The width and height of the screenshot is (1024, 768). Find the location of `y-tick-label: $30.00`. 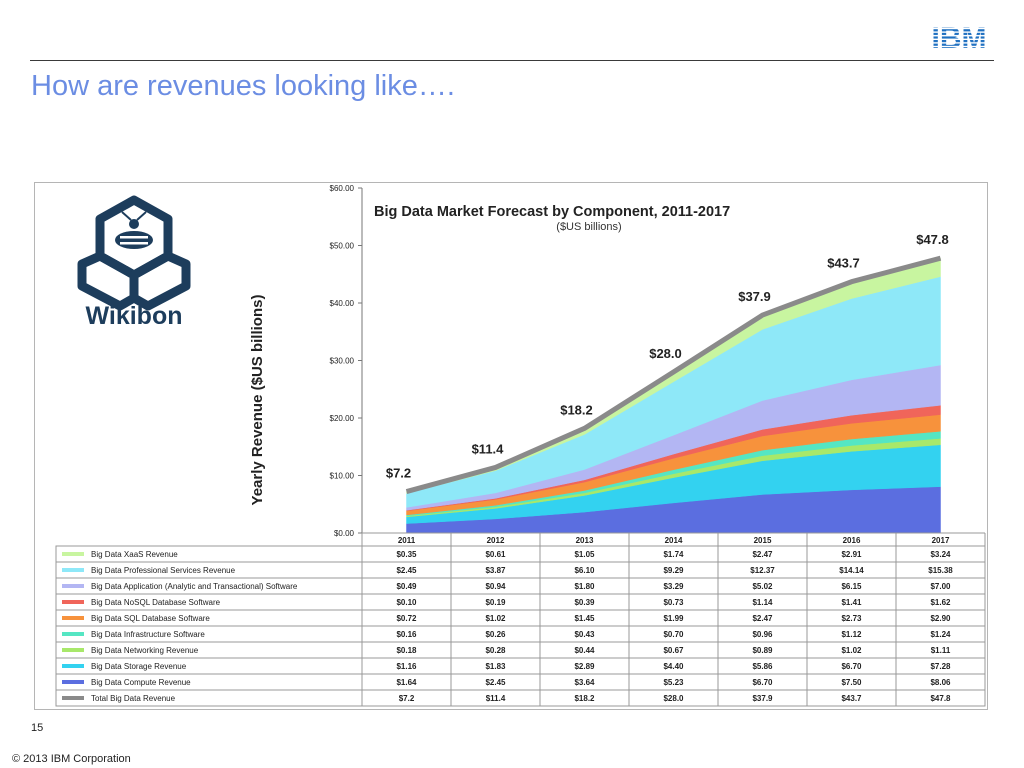

y-tick-label: $30.00 is located at coordinates (342, 361).